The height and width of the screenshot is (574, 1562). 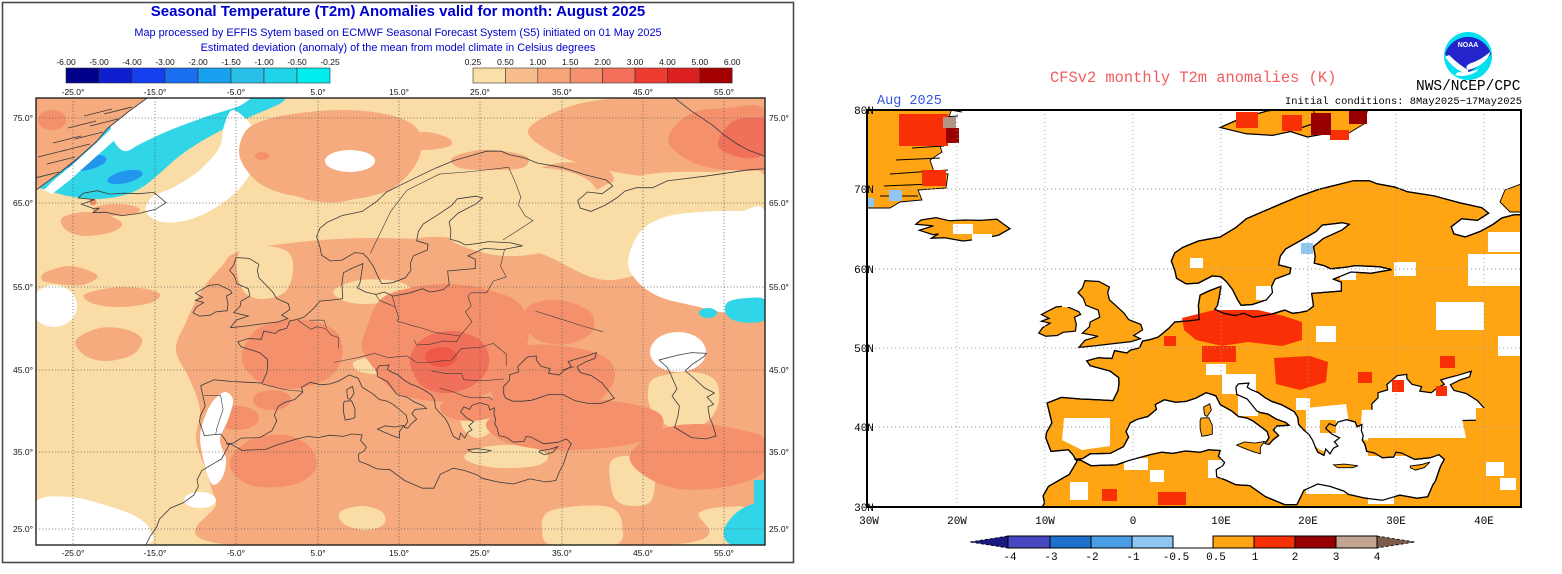 What do you see at coordinates (1255, 558) in the screenshot?
I see `svg-text: 1` at bounding box center [1255, 558].